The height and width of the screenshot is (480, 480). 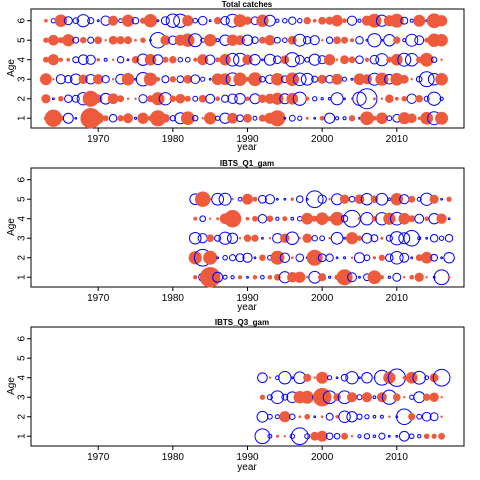 What do you see at coordinates (22, 40) in the screenshot?
I see `y-tick-label: 5` at bounding box center [22, 40].